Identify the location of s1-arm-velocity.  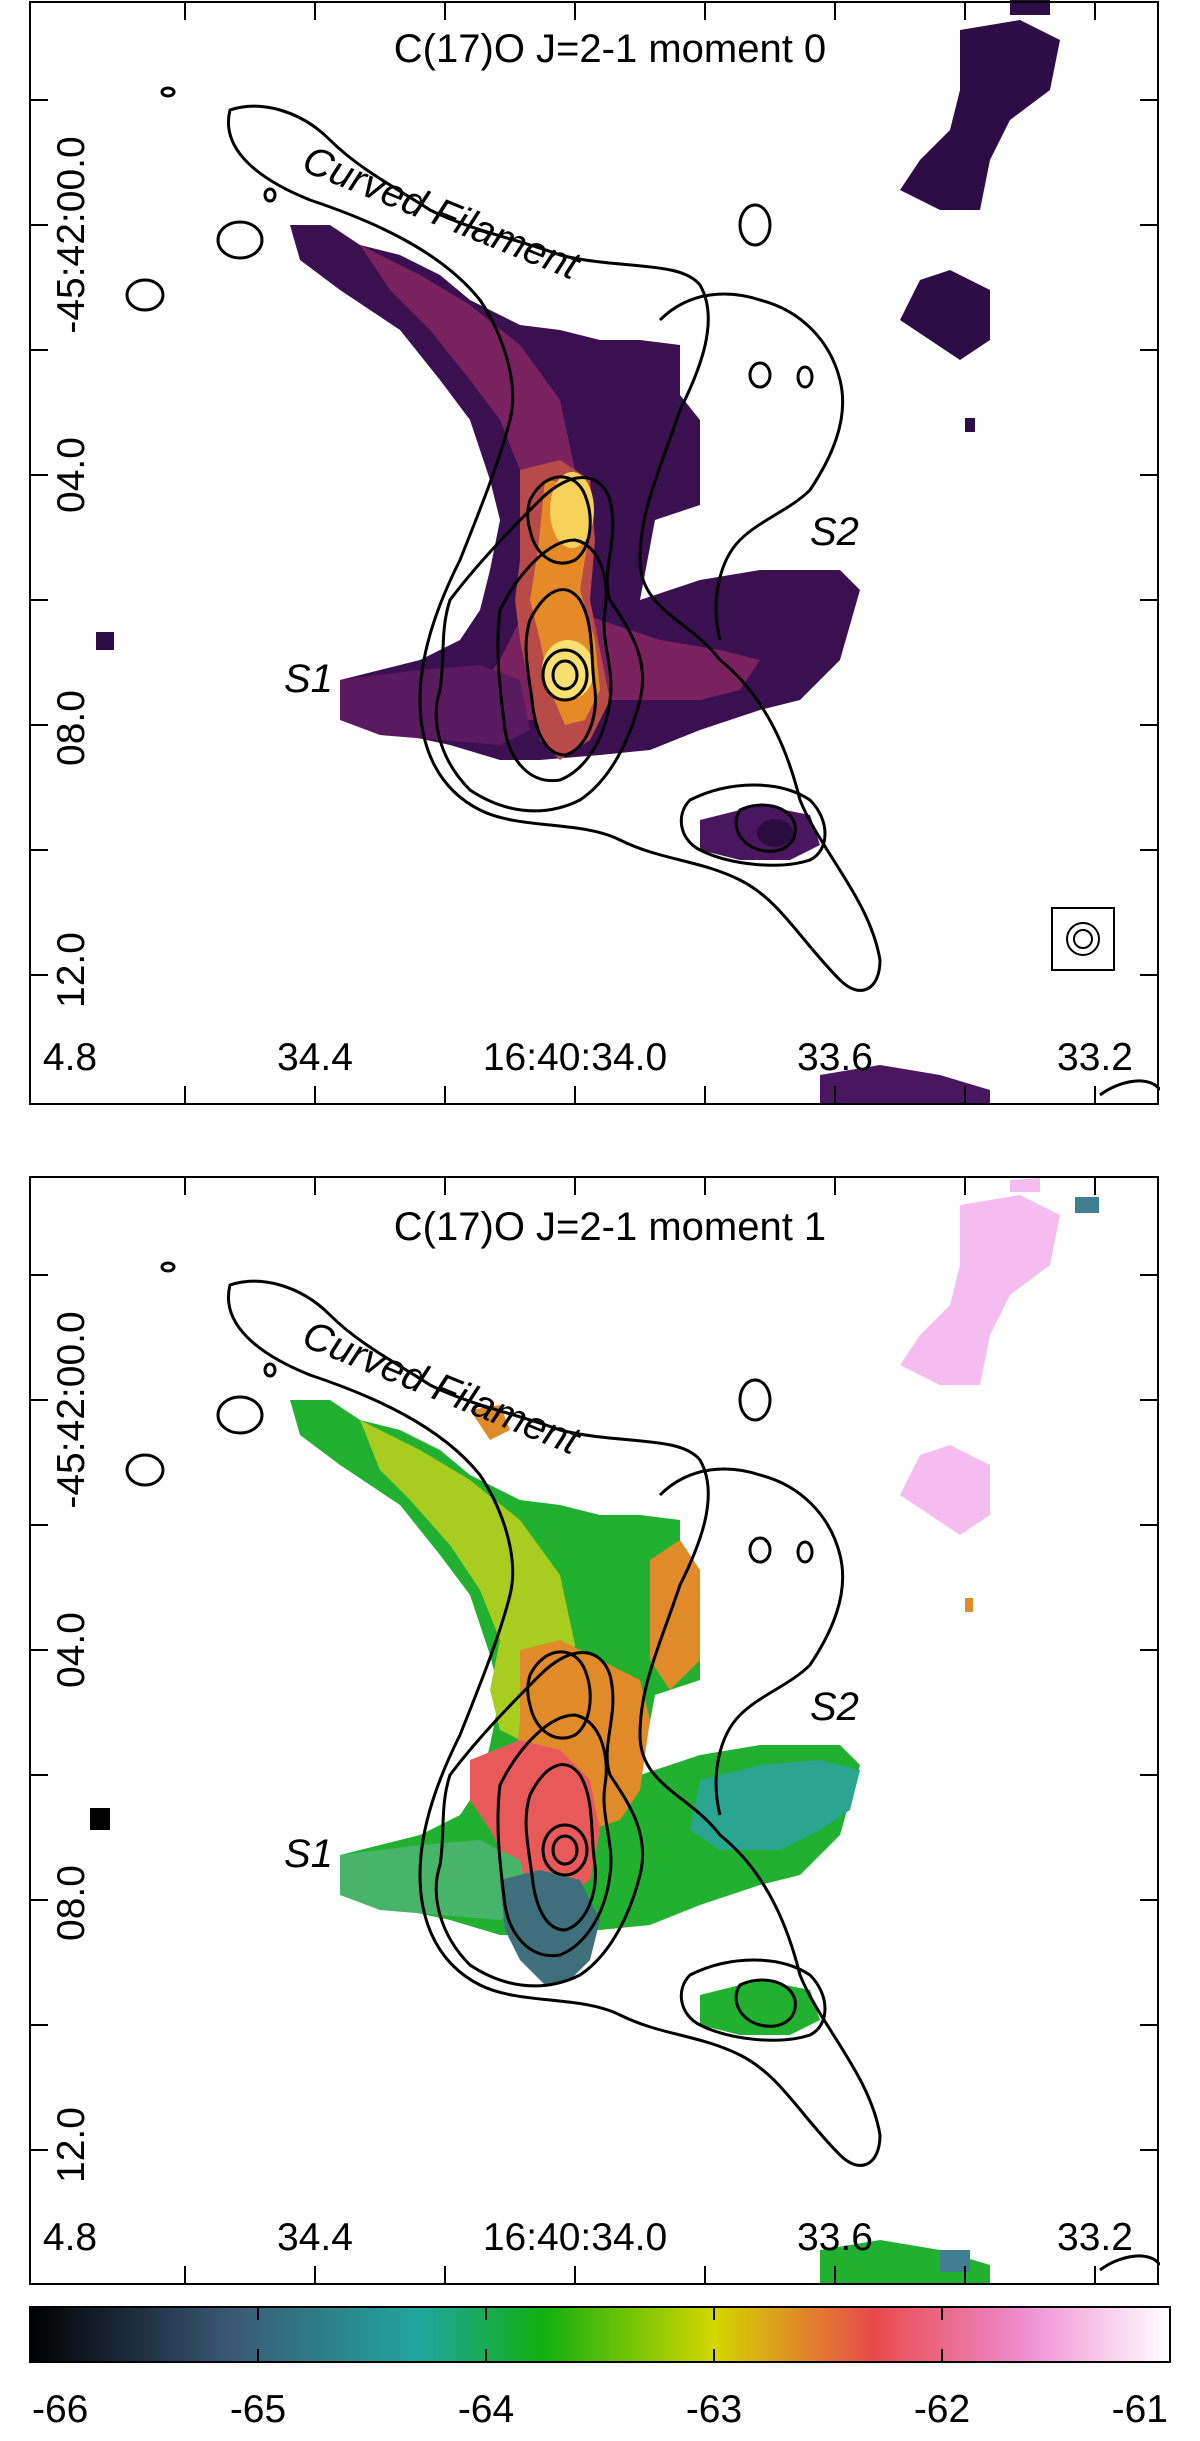
(435, 1880).